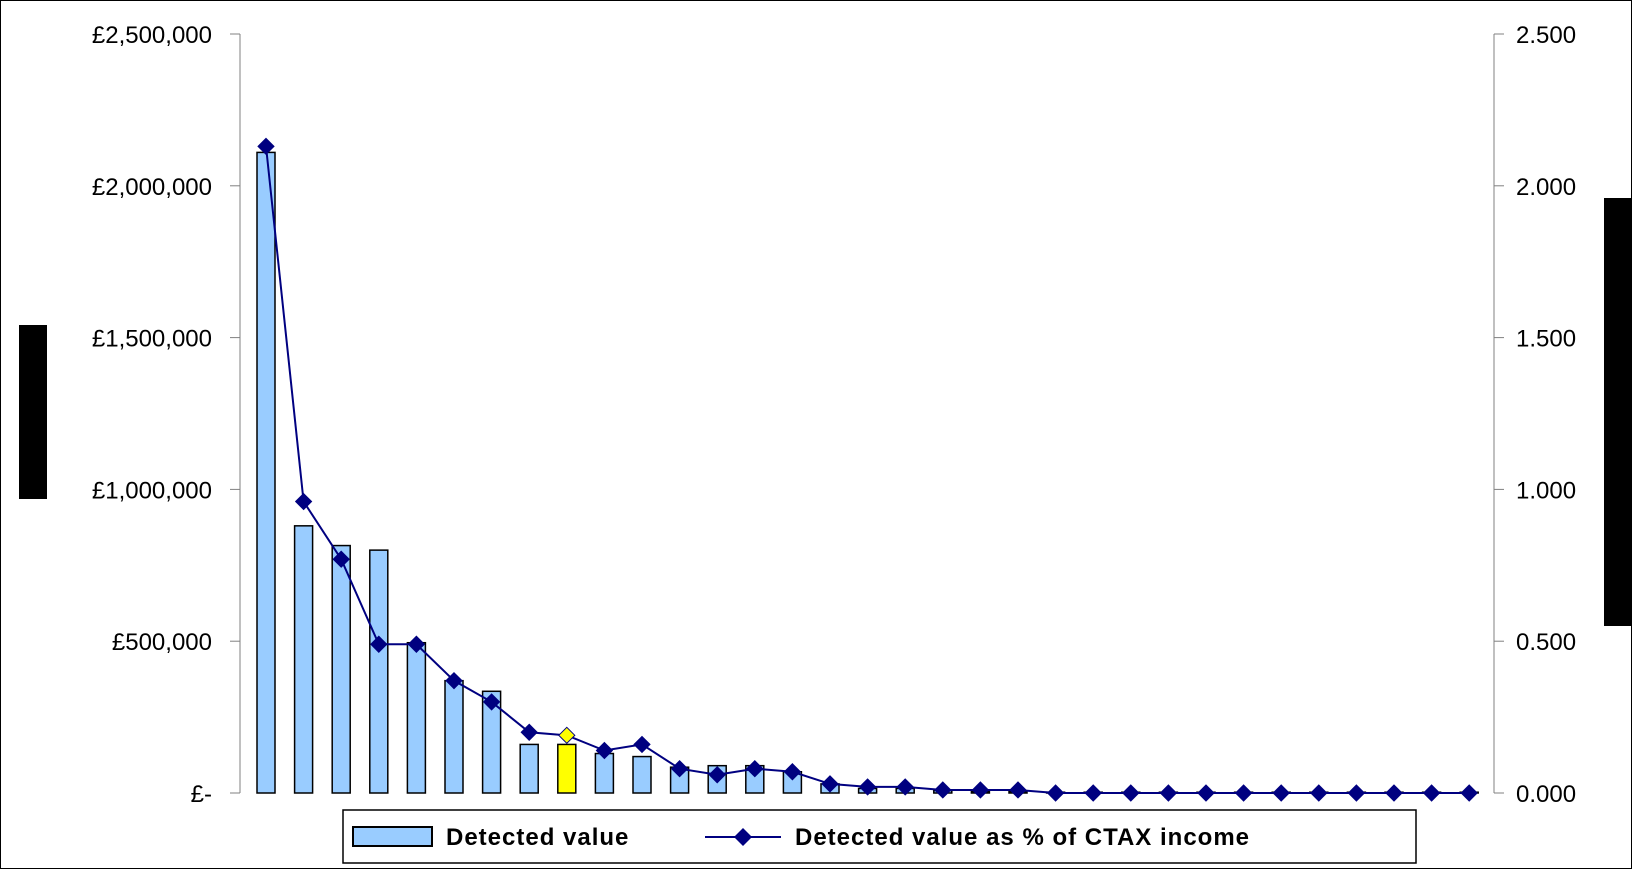 The image size is (1632, 874). What do you see at coordinates (152, 339) in the screenshot?
I see `left-axis-tick-label: £1,500,000` at bounding box center [152, 339].